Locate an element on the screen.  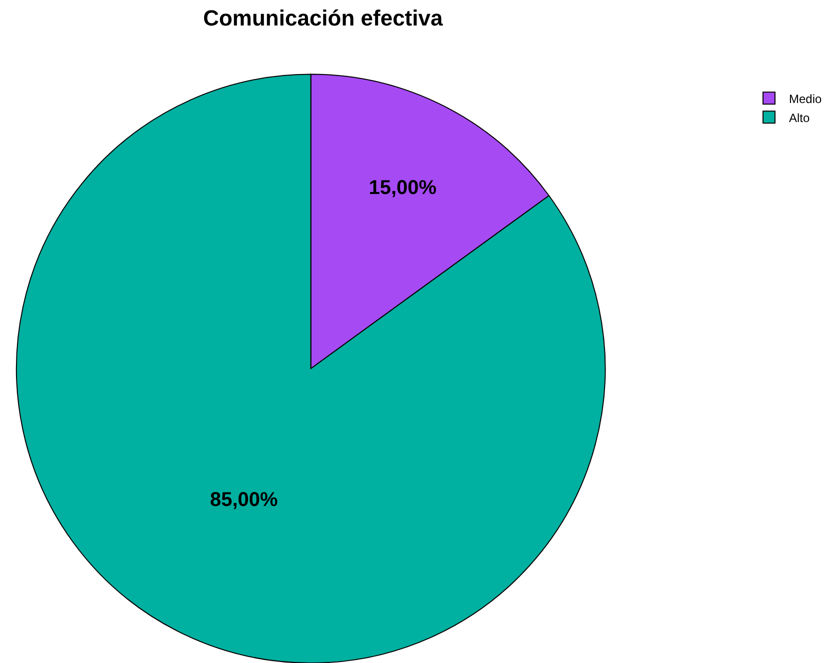
data-label: 15,00% is located at coordinates (402, 188).